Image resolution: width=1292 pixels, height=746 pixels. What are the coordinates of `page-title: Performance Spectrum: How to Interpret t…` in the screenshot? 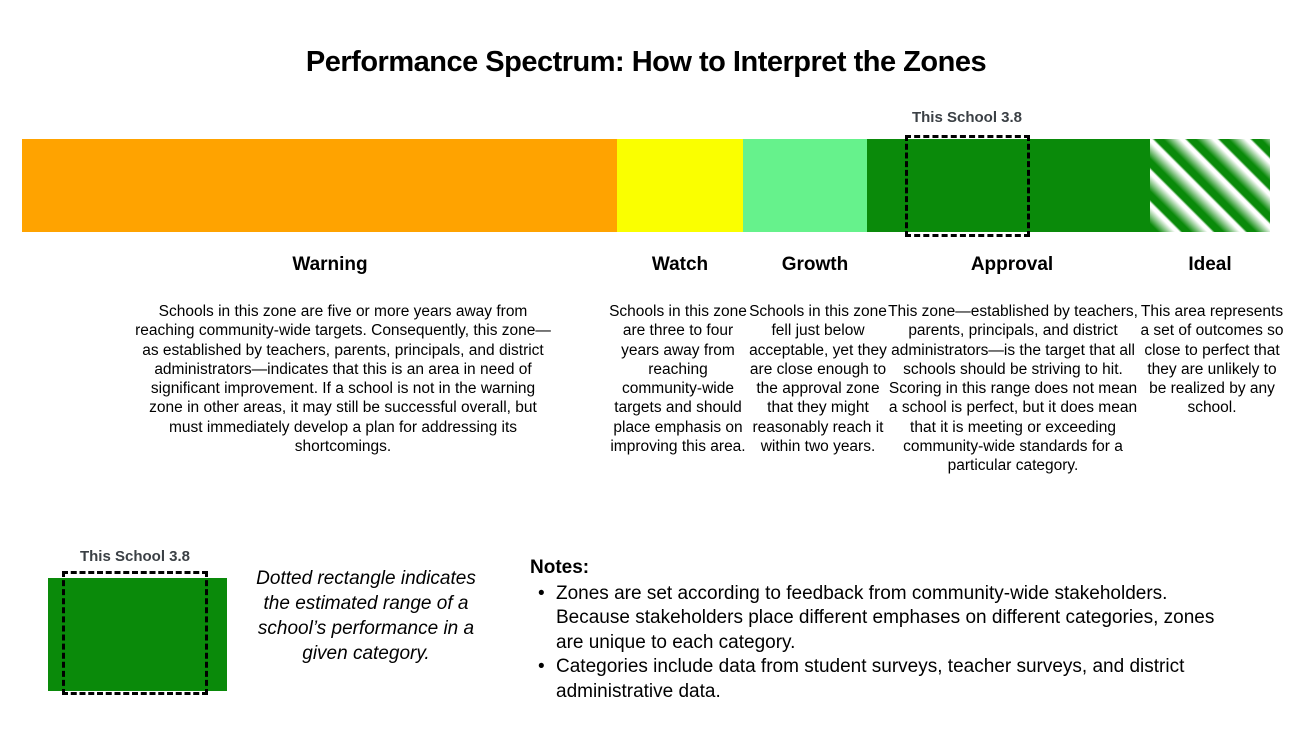 It's located at (646, 62).